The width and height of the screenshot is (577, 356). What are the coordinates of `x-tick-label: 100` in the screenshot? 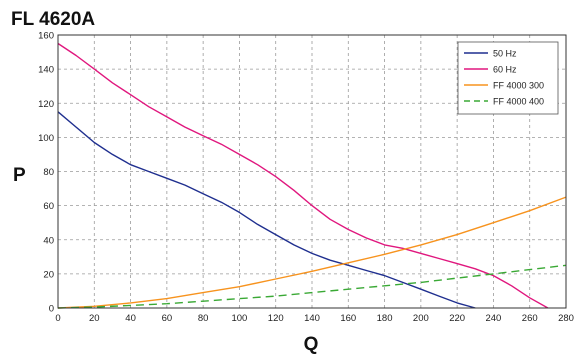 It's located at (239, 318).